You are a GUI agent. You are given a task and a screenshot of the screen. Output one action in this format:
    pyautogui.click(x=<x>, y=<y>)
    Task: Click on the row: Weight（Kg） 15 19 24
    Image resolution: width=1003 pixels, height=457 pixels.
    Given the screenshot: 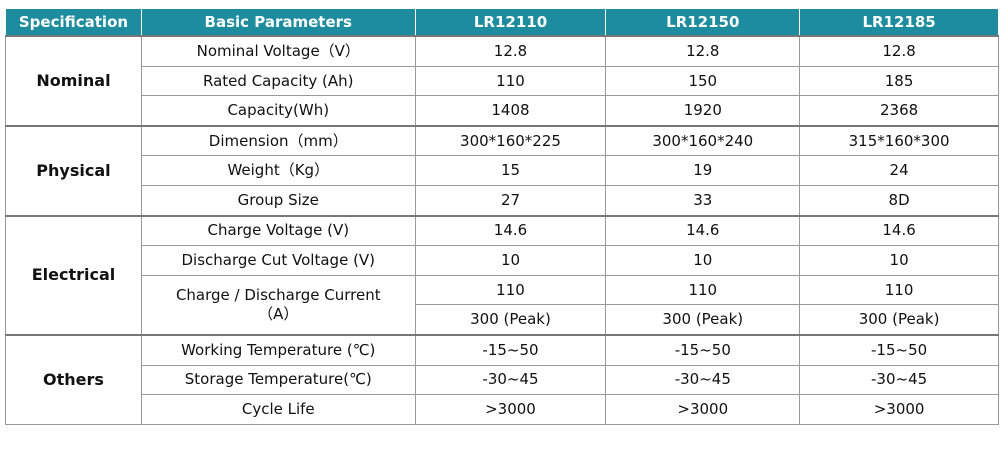 What is the action you would take?
    pyautogui.click(x=502, y=170)
    